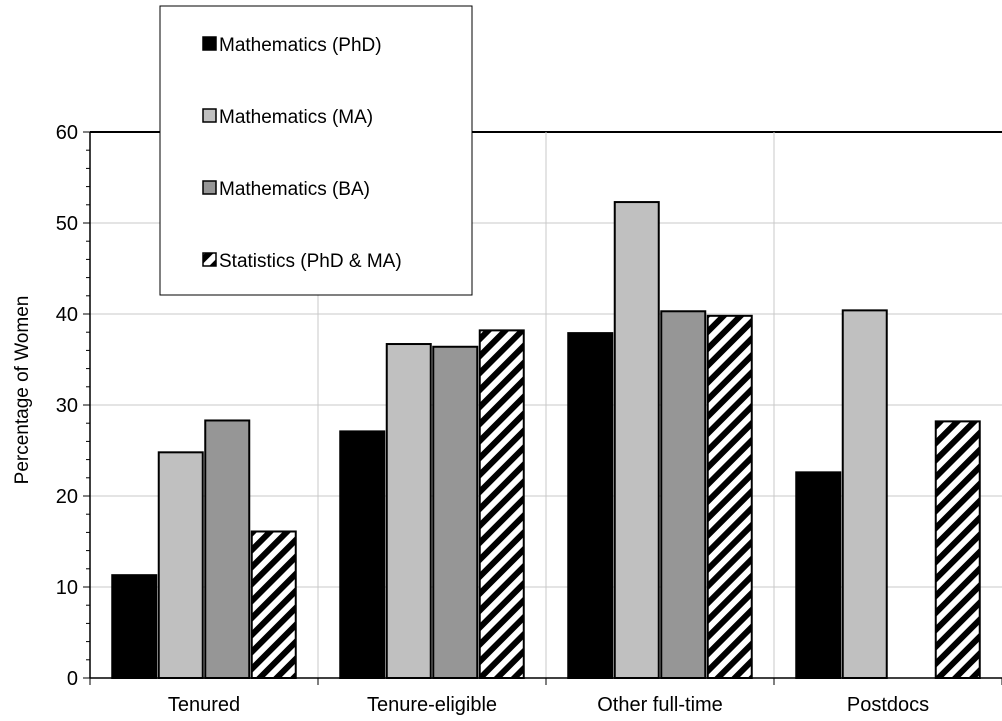 This screenshot has width=1002, height=721. I want to click on y-tick-label: 40, so click(67, 315).